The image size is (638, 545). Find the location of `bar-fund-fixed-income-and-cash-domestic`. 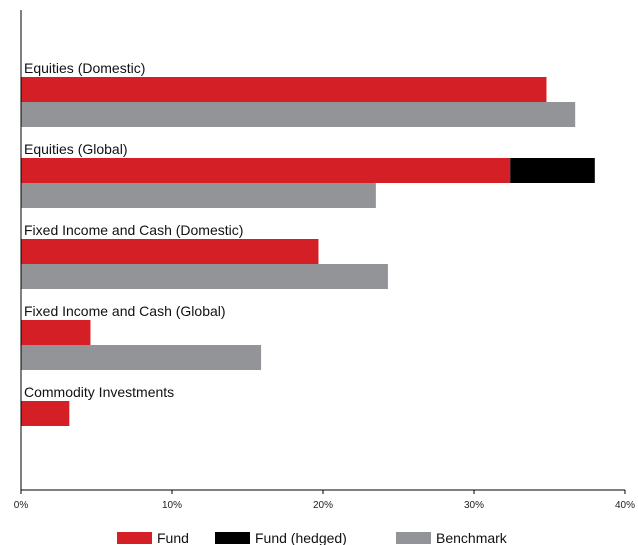

bar-fund-fixed-income-and-cash-domestic is located at coordinates (170, 251).